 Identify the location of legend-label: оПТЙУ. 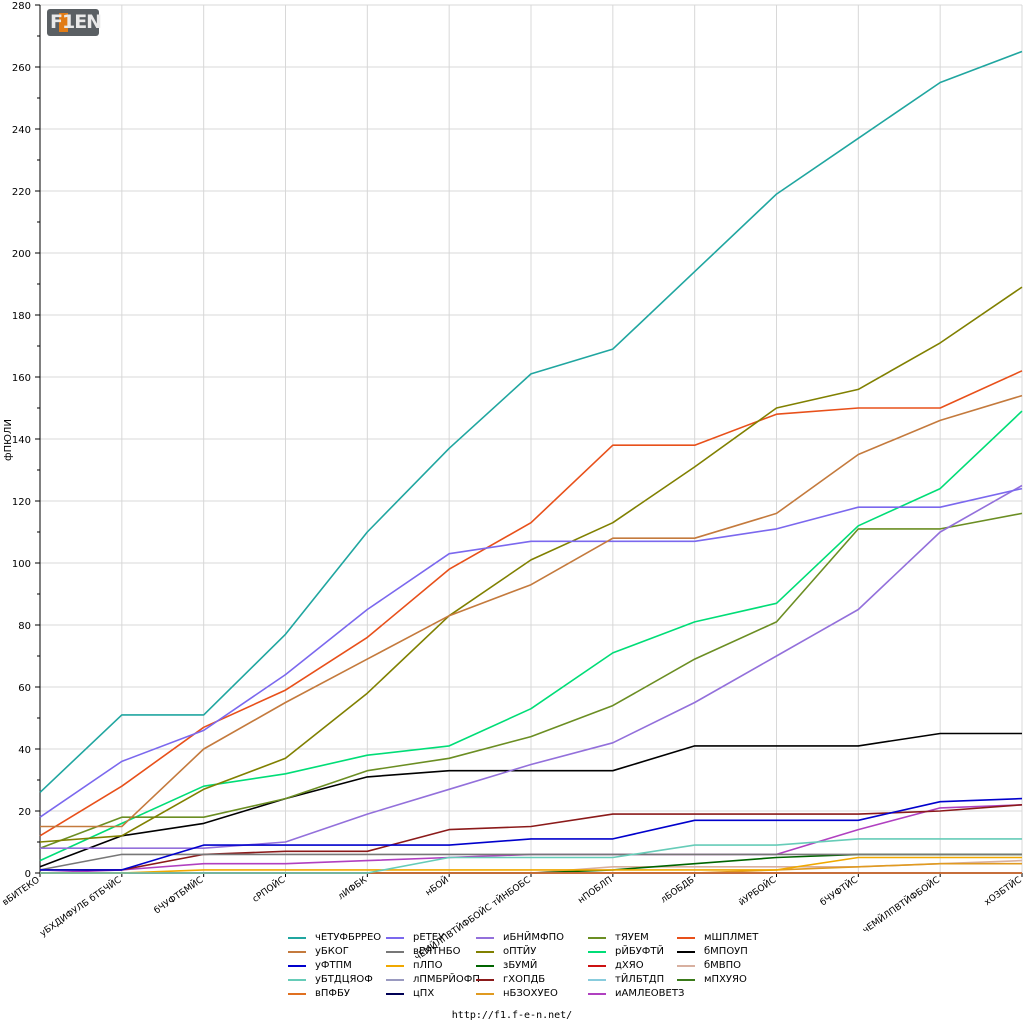
(520, 951).